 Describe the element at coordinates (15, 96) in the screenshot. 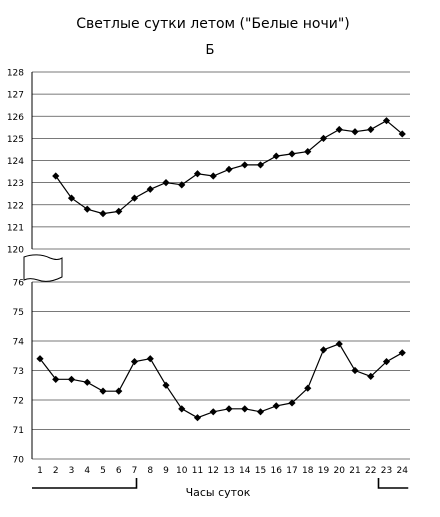

I see `upper-y-tick-label: 127` at that location.